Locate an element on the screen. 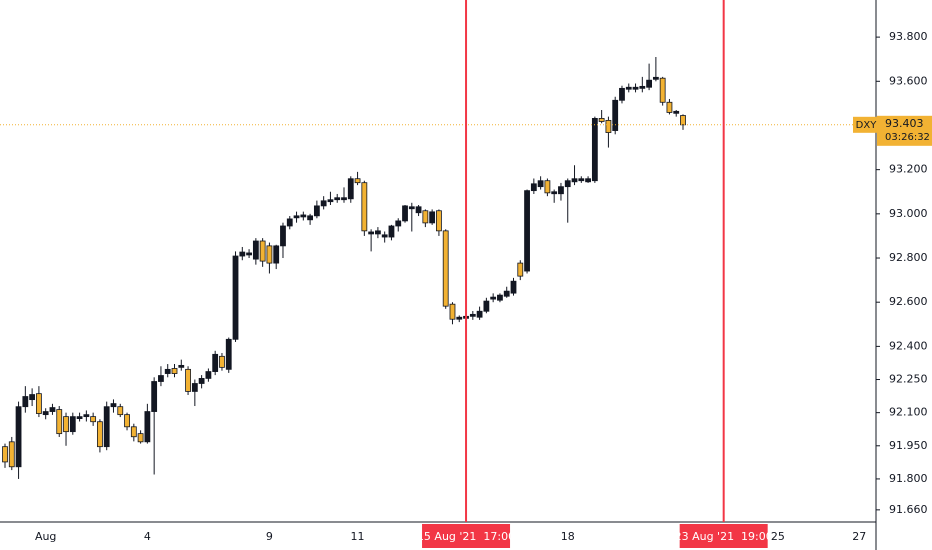 This screenshot has width=932, height=550. y-tick-label: 93.000 is located at coordinates (908, 213).